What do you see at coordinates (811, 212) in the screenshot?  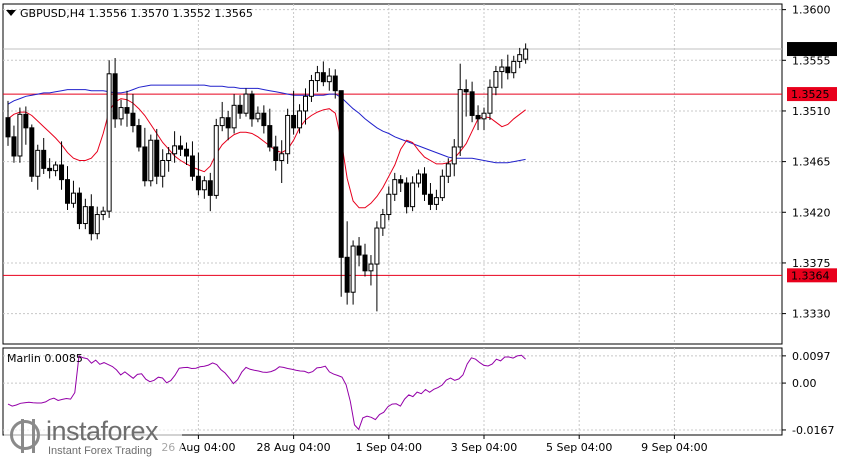 I see `y-tick-label: 1.3420` at bounding box center [811, 212].